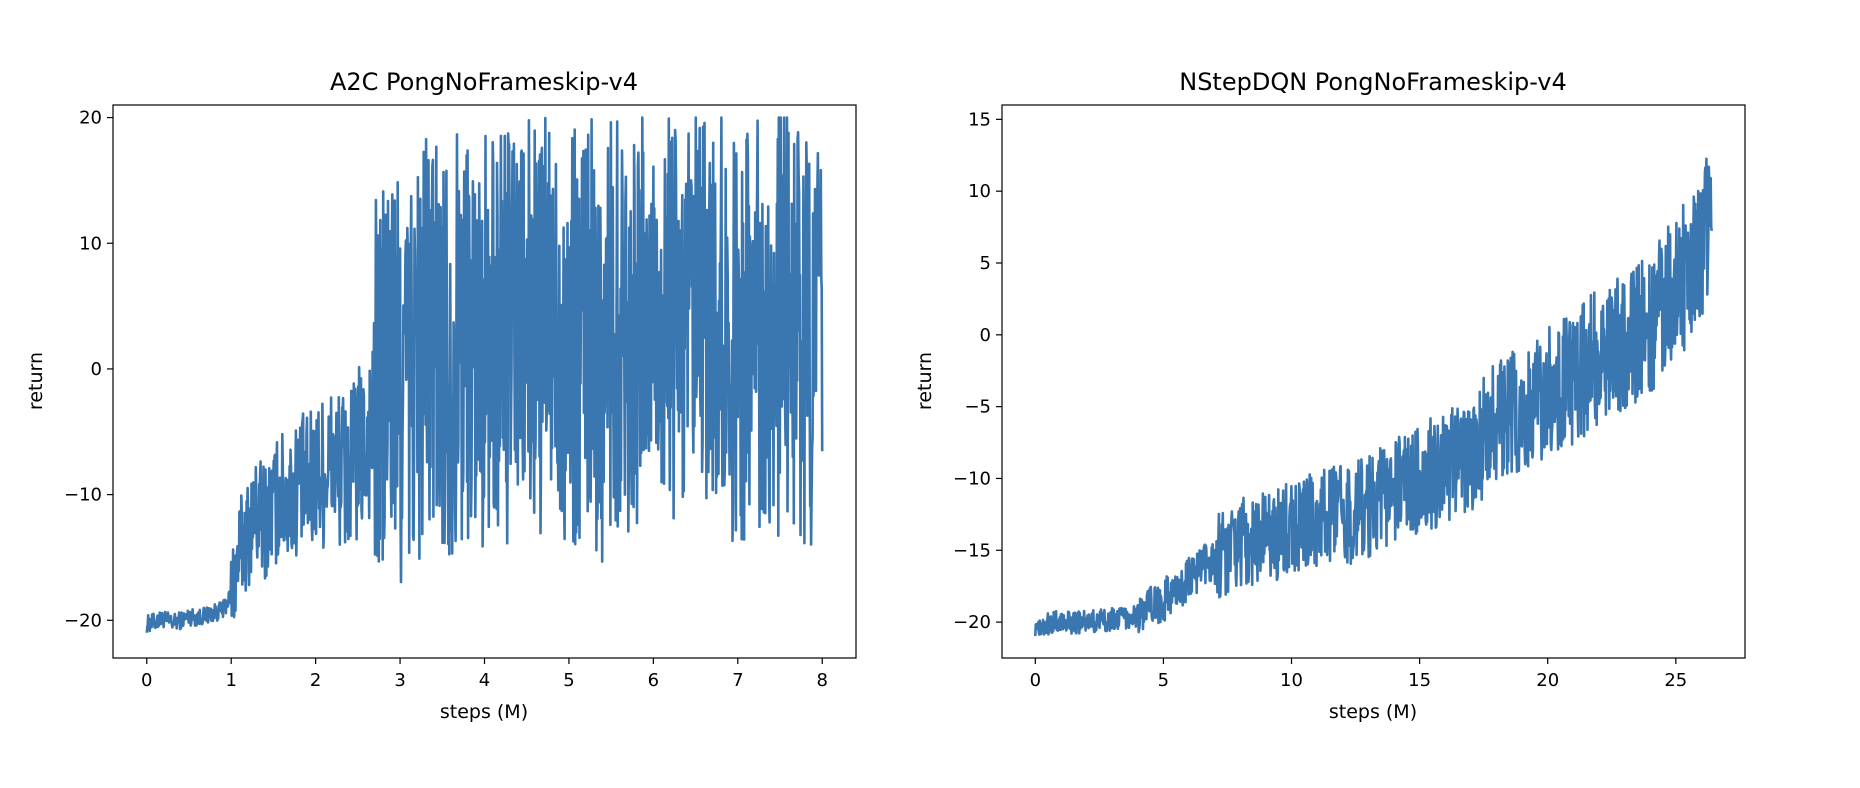 This screenshot has height=788, width=1860. Describe the element at coordinates (484, 82) in the screenshot. I see `chart-title: A2C PongNoFrameskip-v4` at that location.